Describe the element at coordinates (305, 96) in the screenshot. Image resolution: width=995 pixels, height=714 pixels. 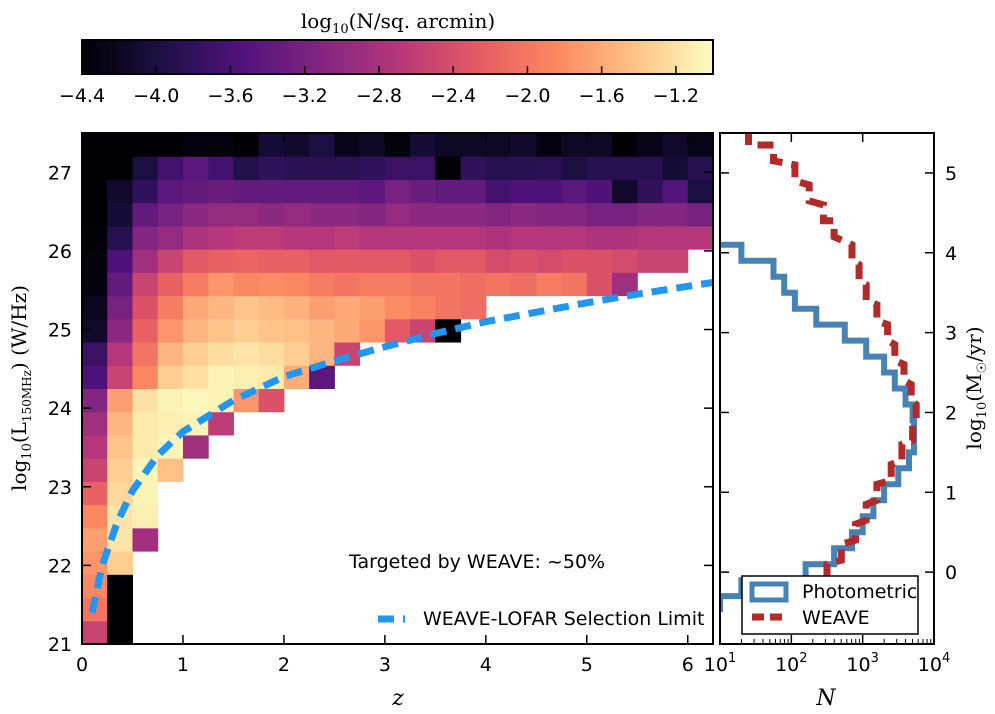
I see `colorbar-tick-label: −3.2` at that location.